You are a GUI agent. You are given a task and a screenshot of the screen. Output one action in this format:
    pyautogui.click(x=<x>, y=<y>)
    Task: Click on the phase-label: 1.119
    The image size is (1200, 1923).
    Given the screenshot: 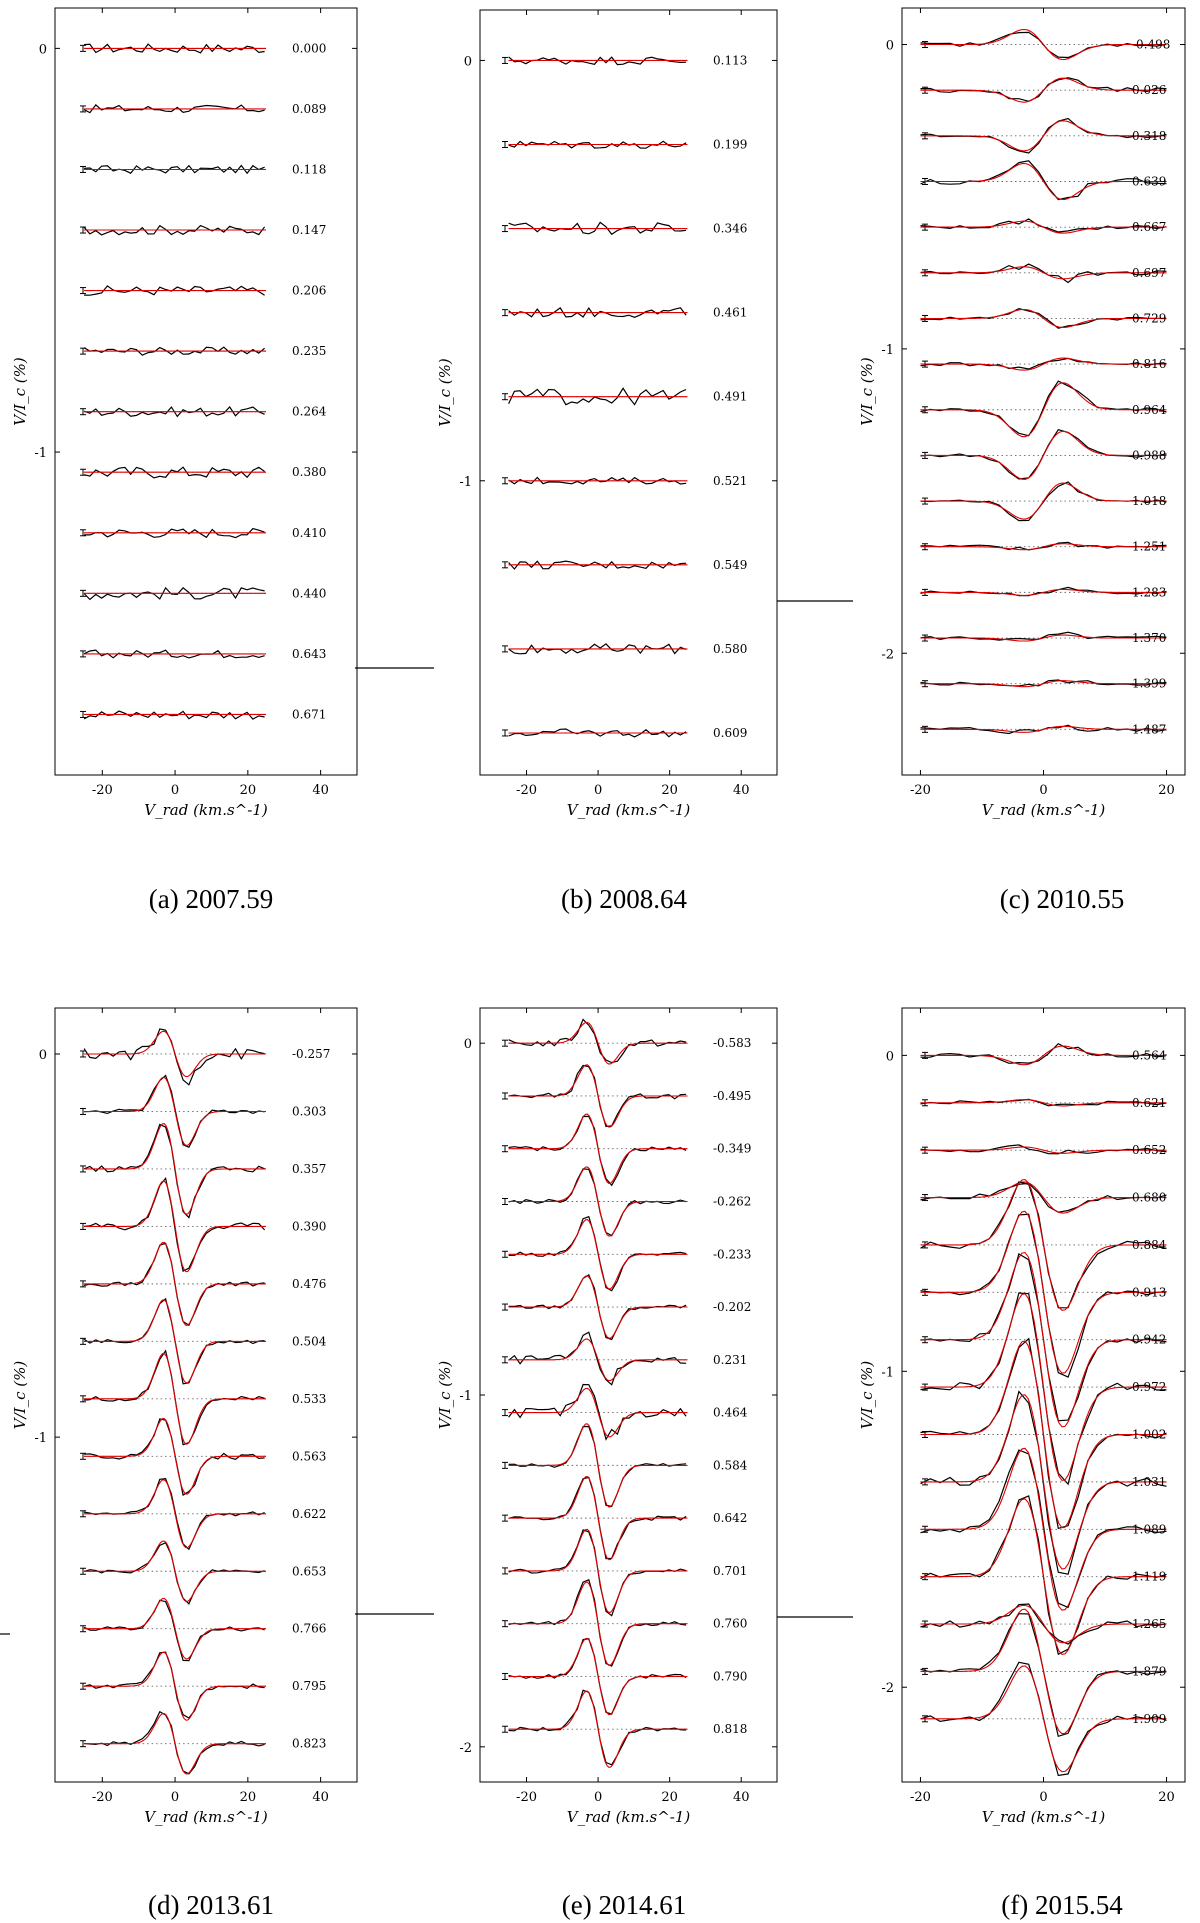 What is the action you would take?
    pyautogui.click(x=1149, y=1577)
    